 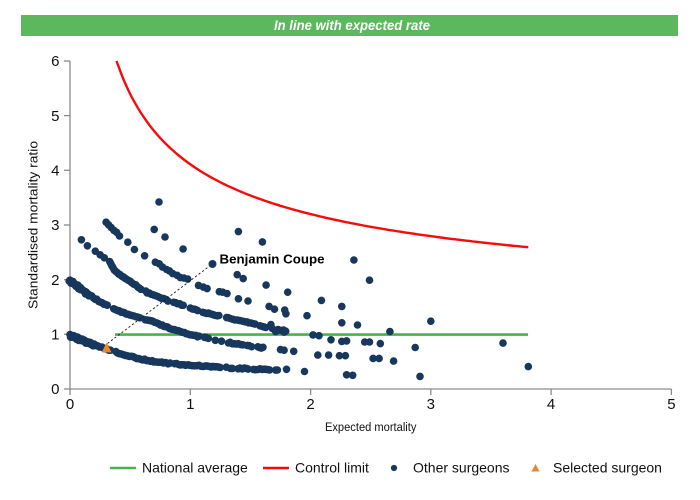 I want to click on svg-text: In line with expected rate, so click(x=352, y=25).